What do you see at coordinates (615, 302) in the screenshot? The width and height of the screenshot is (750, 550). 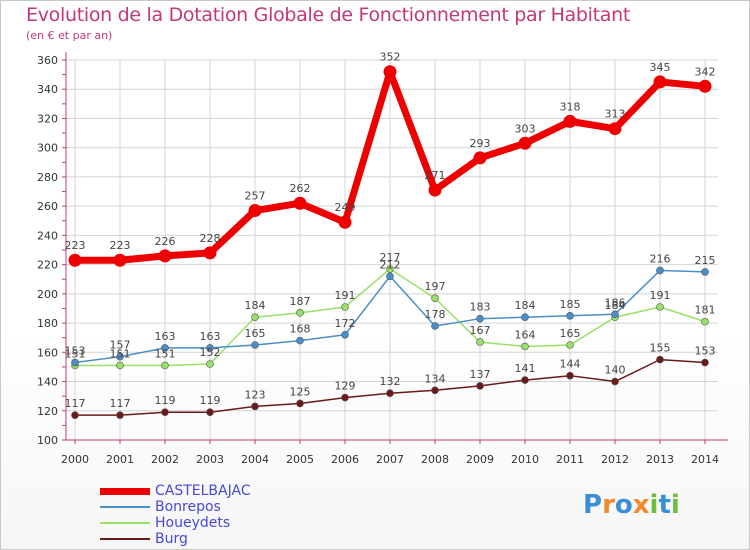 I see `data-label-bonrepos: 186` at bounding box center [615, 302].